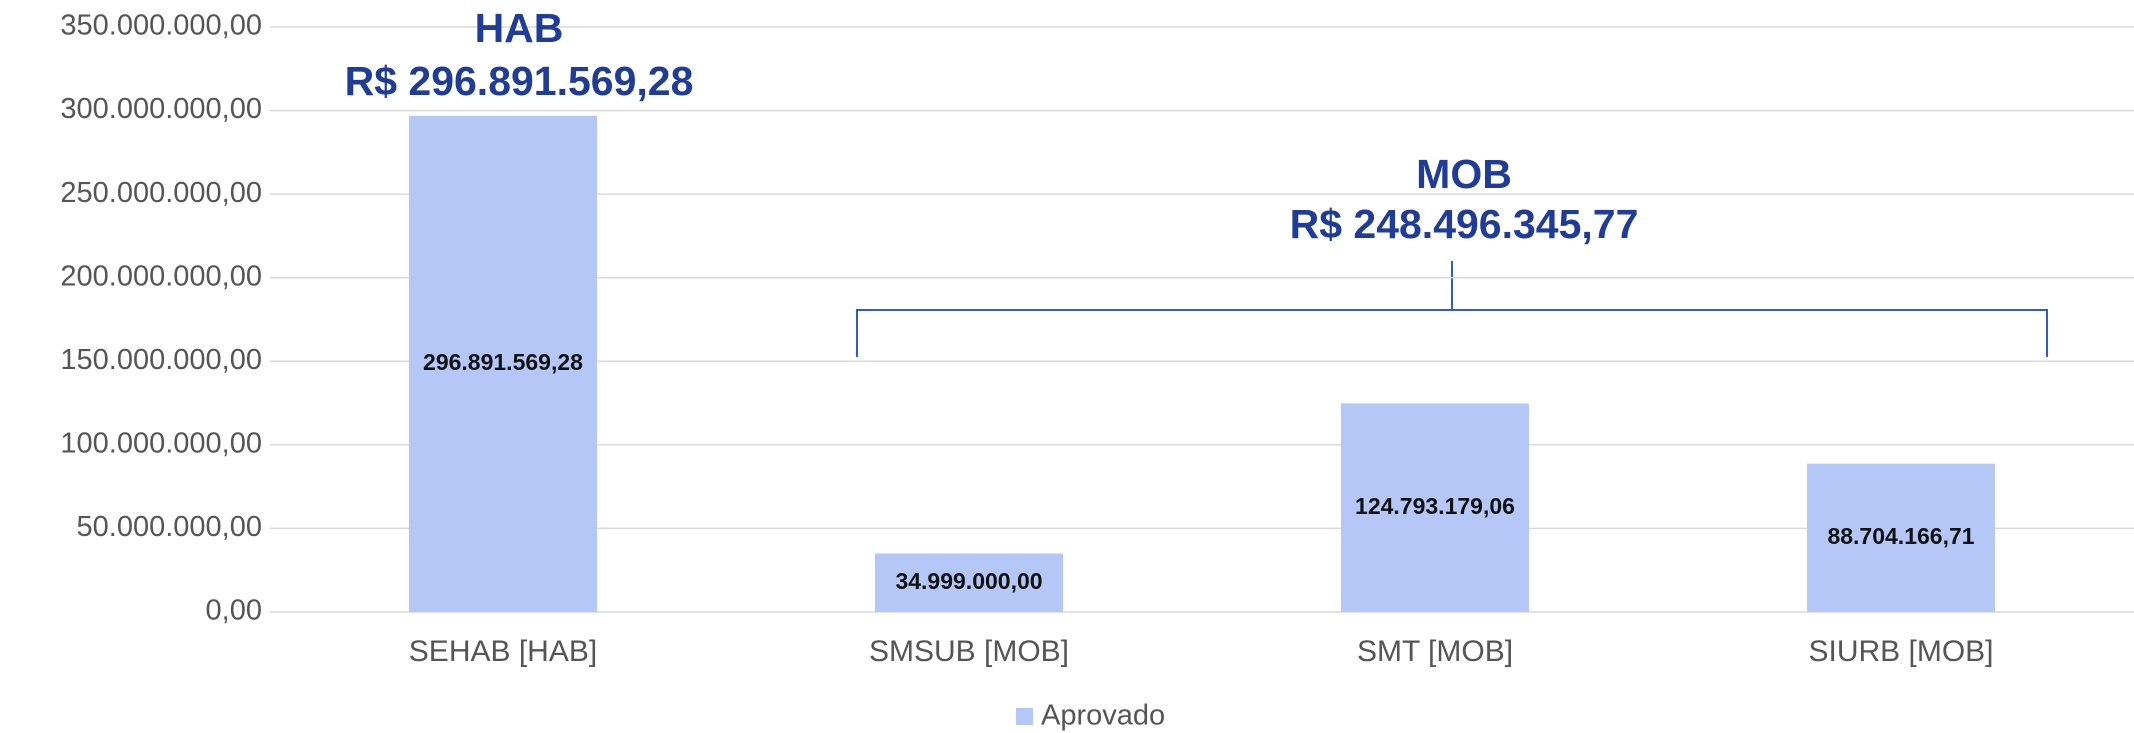 The height and width of the screenshot is (733, 2134). What do you see at coordinates (519, 81) in the screenshot?
I see `annotation: R$ 296.891.569,28` at bounding box center [519, 81].